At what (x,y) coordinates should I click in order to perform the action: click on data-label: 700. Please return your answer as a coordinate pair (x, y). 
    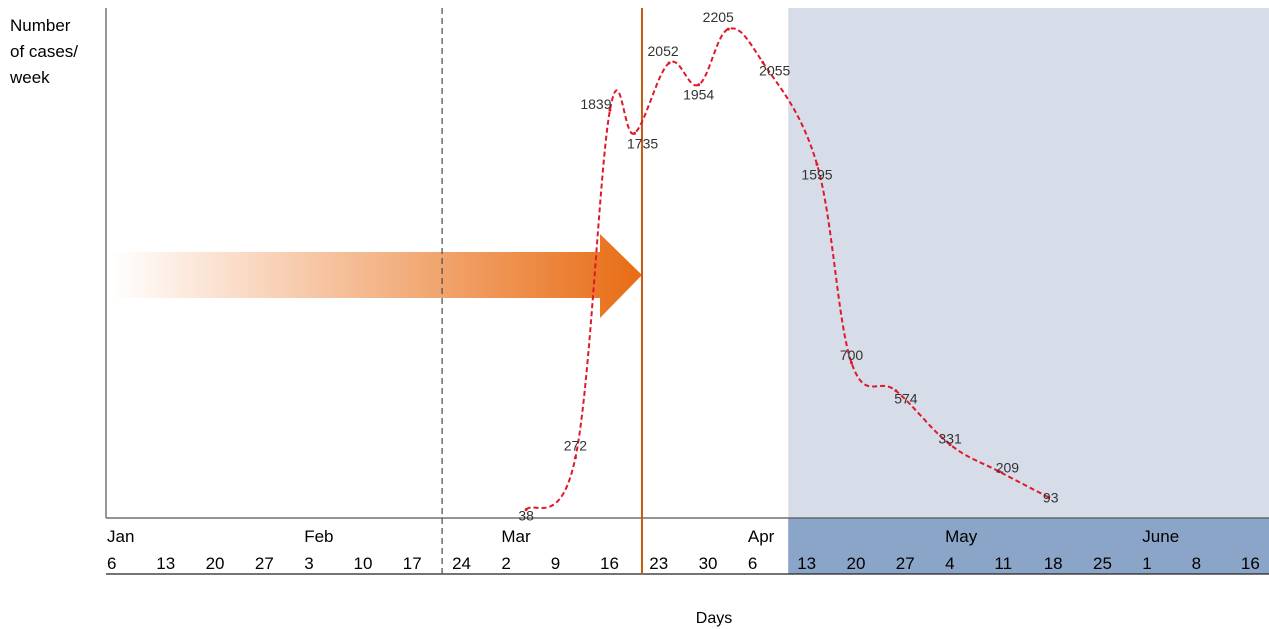
    Looking at the image, I should click on (852, 355).